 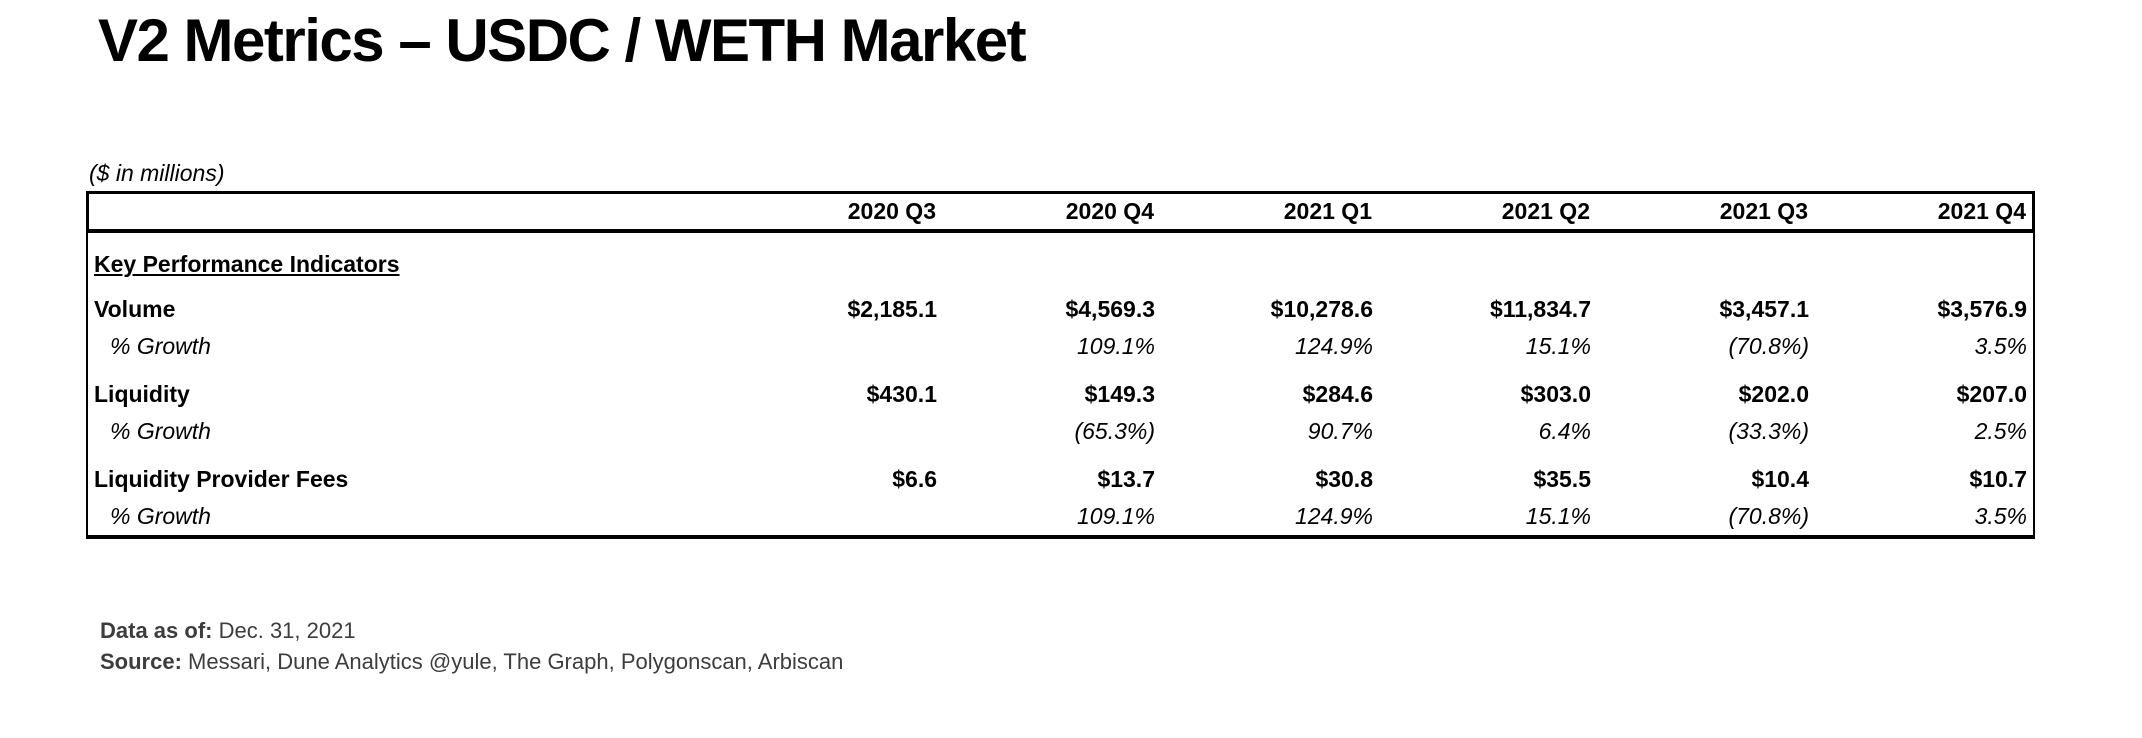 I want to click on growth-value: (33.3%), so click(x=1768, y=431).